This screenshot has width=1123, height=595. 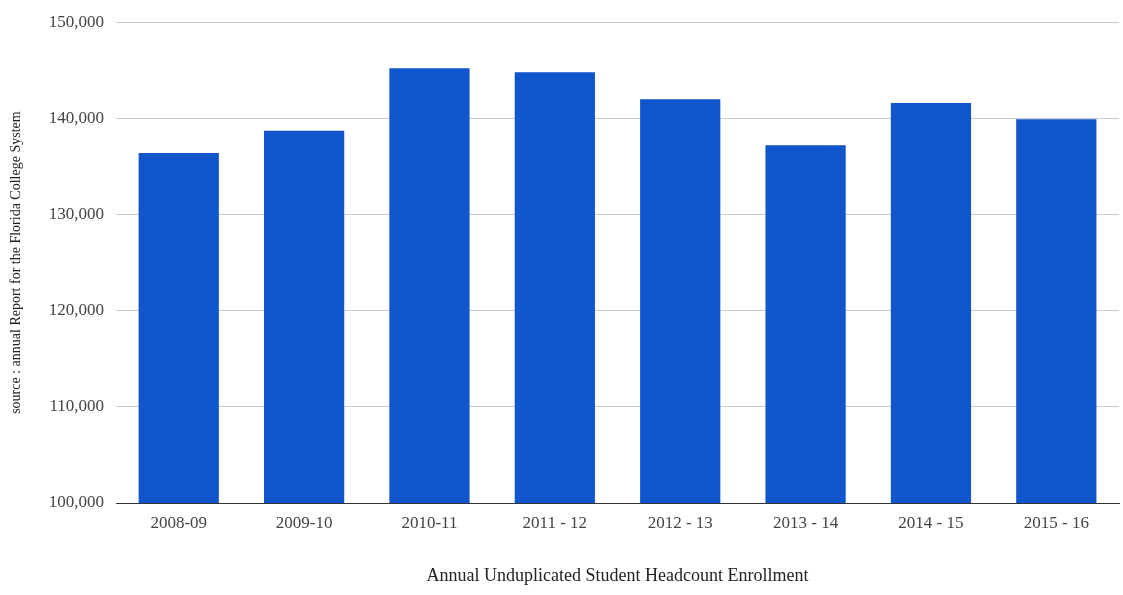 I want to click on y-tick-label: 110,000, so click(x=77, y=406).